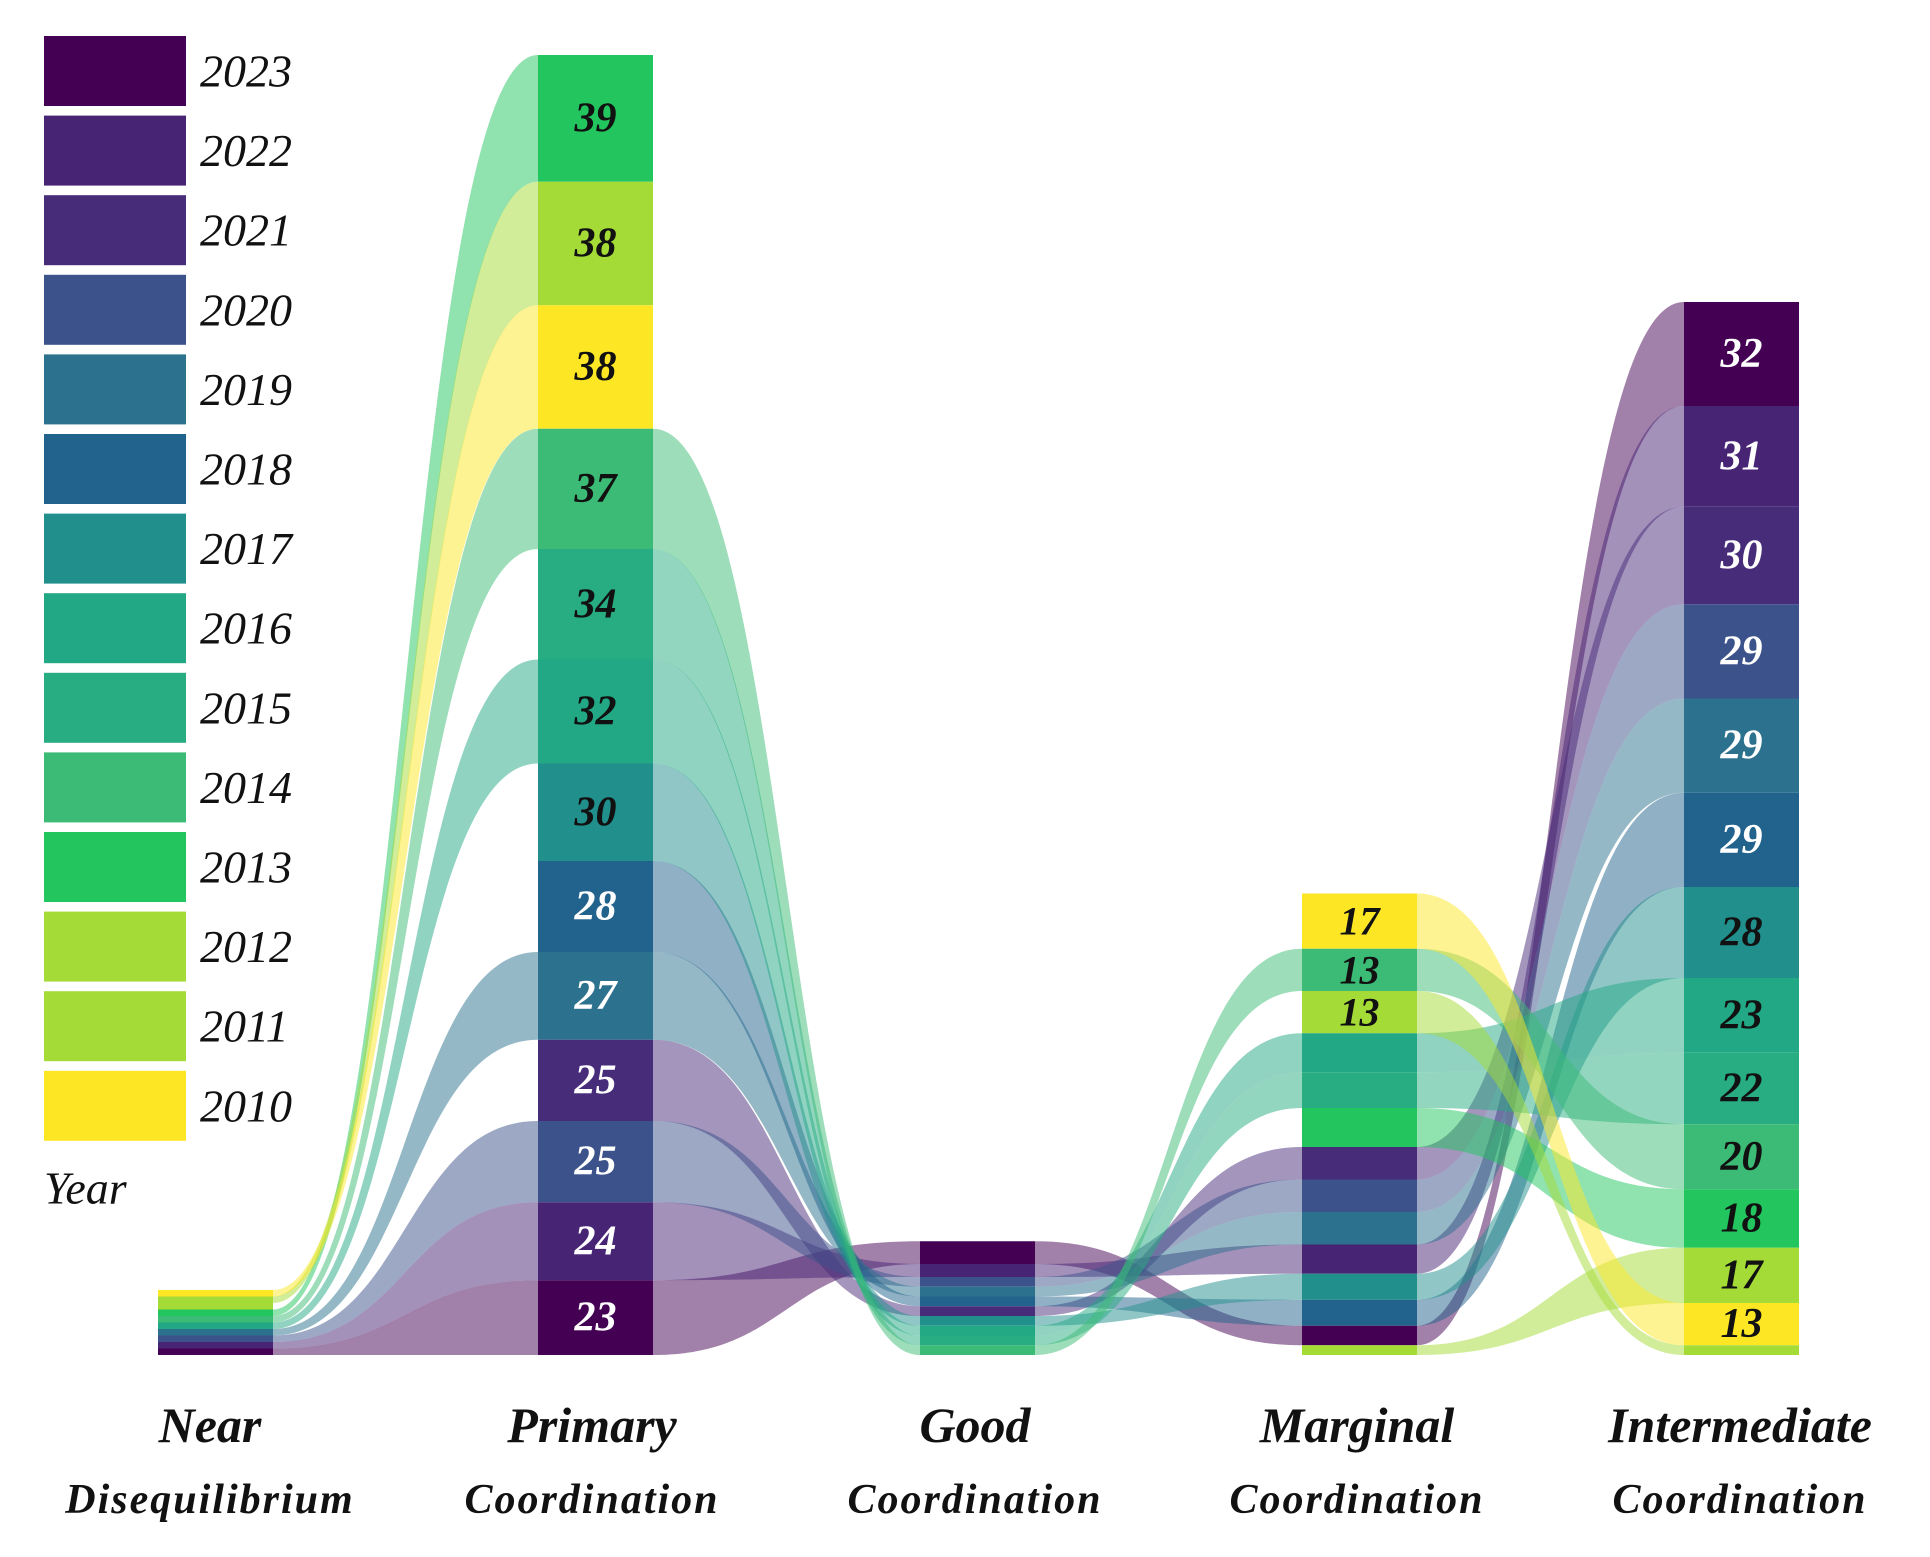  What do you see at coordinates (595, 1162) in the screenshot?
I see `node-label-2020-stage1: 25` at bounding box center [595, 1162].